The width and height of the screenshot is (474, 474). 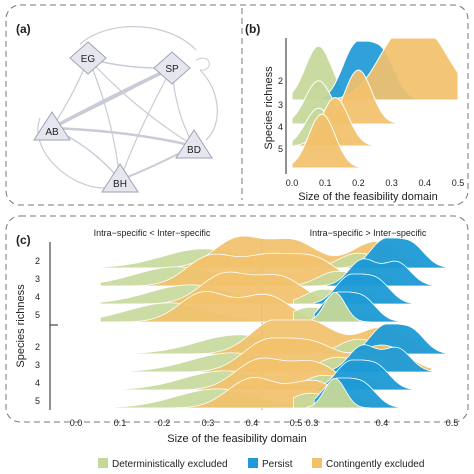 I want to click on network-node-label: EG, so click(x=88, y=59).